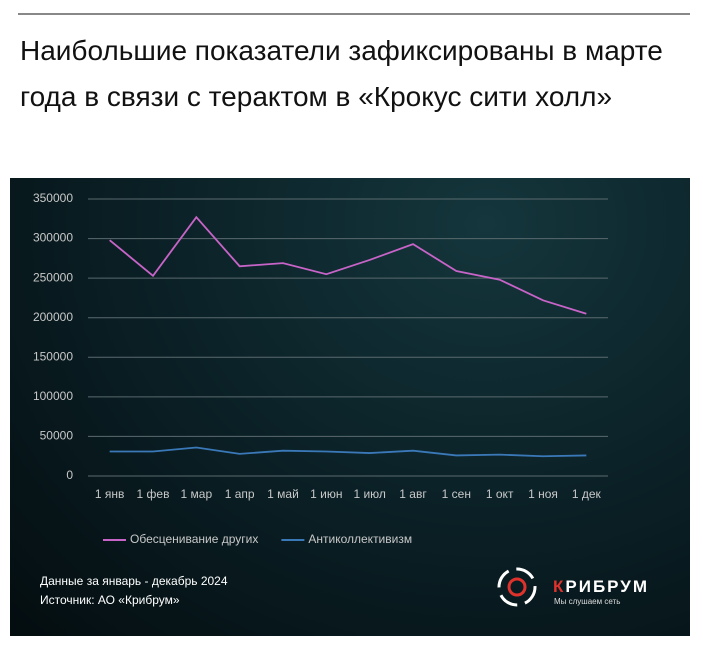 The height and width of the screenshot is (646, 703). Describe the element at coordinates (153, 494) in the screenshot. I see `x-tick-label: 1 фев` at that location.